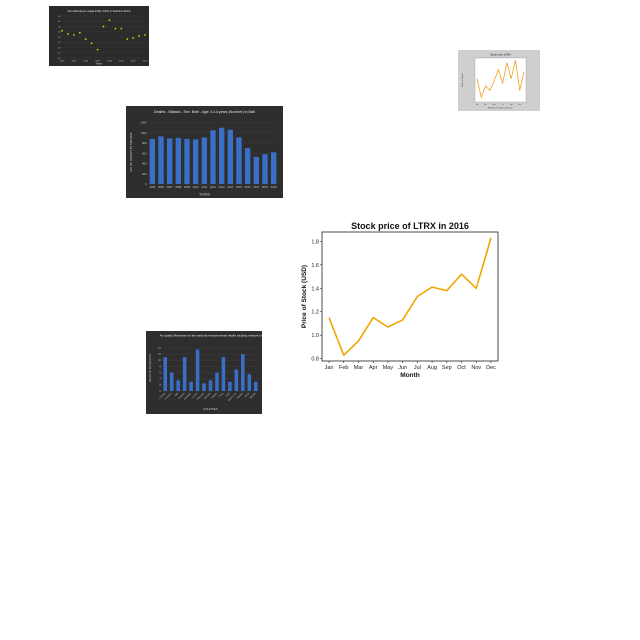  What do you see at coordinates (315, 313) in the screenshot?
I see `y-tick-label: 1.2` at bounding box center [315, 313].